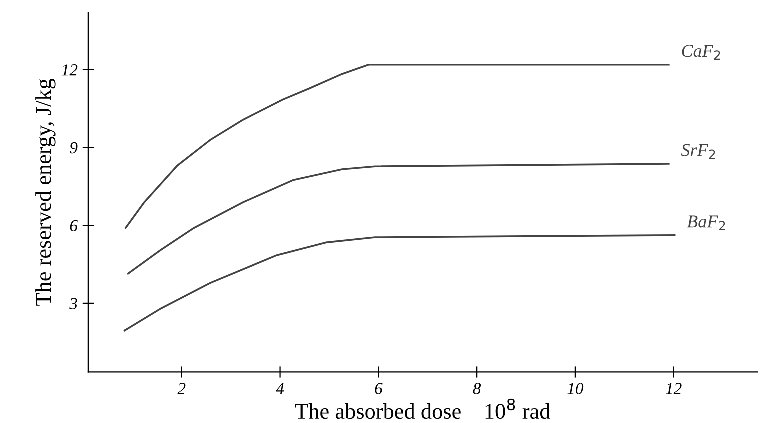 This screenshot has width=769, height=423. What do you see at coordinates (74, 148) in the screenshot?
I see `y-tick-label: 9` at bounding box center [74, 148].